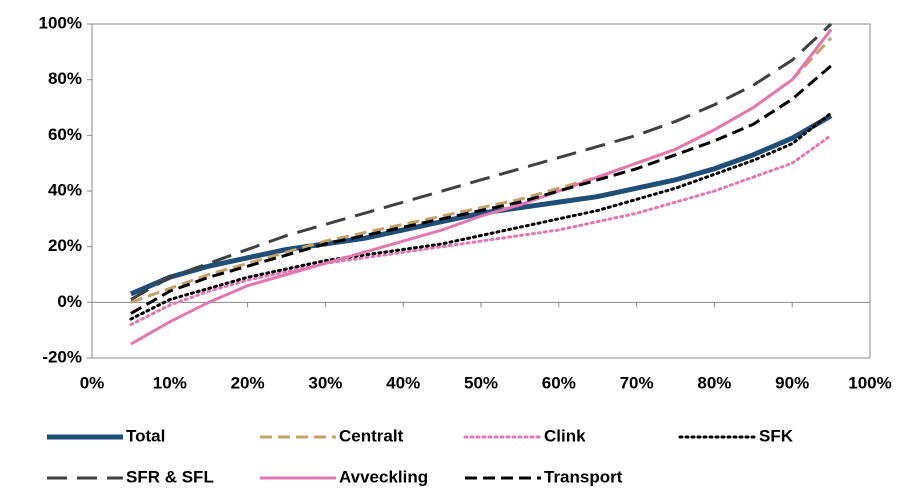 This screenshot has width=913, height=494. Describe the element at coordinates (776, 435) in the screenshot. I see `legend-label: SFK` at that location.